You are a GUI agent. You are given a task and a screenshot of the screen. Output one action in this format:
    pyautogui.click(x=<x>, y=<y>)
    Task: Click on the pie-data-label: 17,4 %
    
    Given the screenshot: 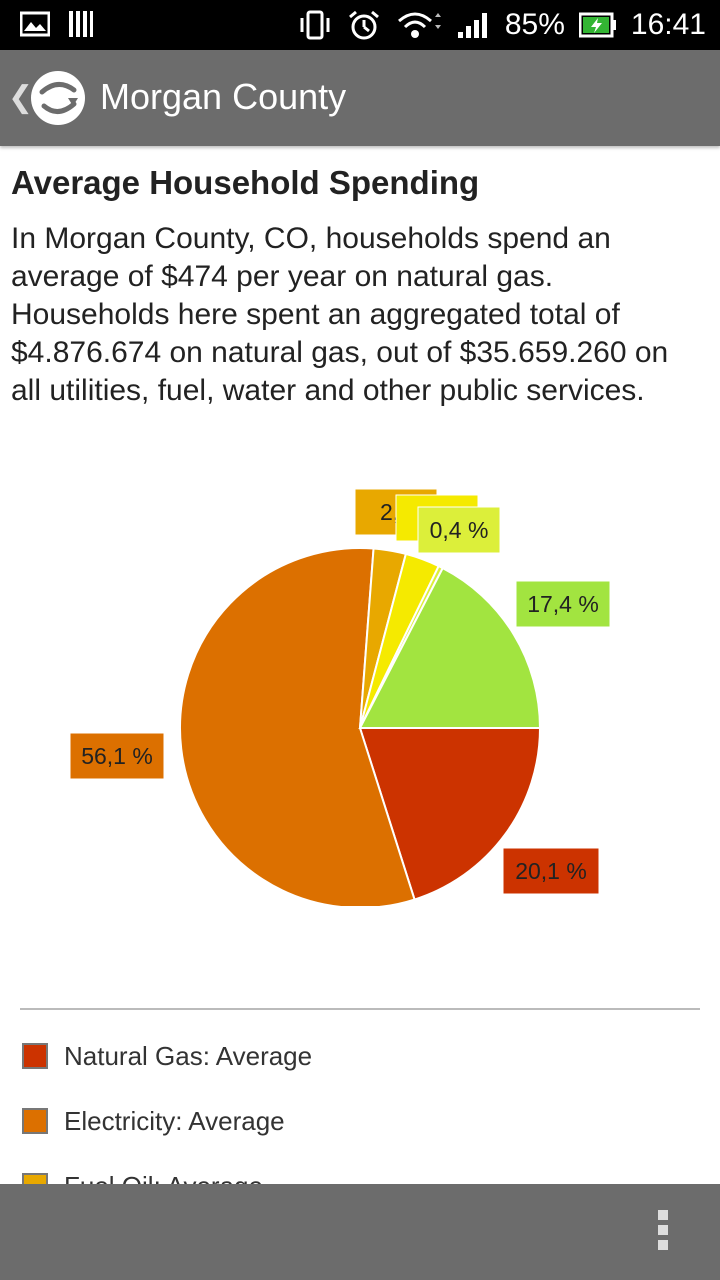 What is the action you would take?
    pyautogui.click(x=563, y=604)
    